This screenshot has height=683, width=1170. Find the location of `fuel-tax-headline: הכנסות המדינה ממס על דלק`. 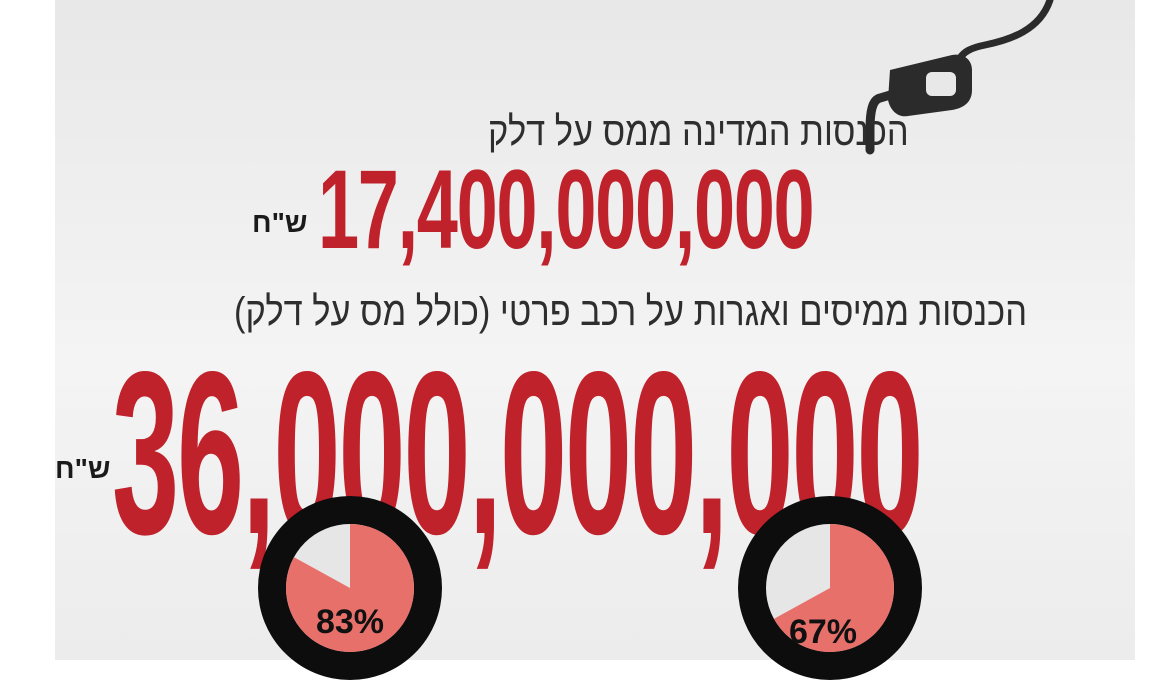

fuel-tax-headline: הכנסות המדינה ממס על דלק is located at coordinates (698, 132).